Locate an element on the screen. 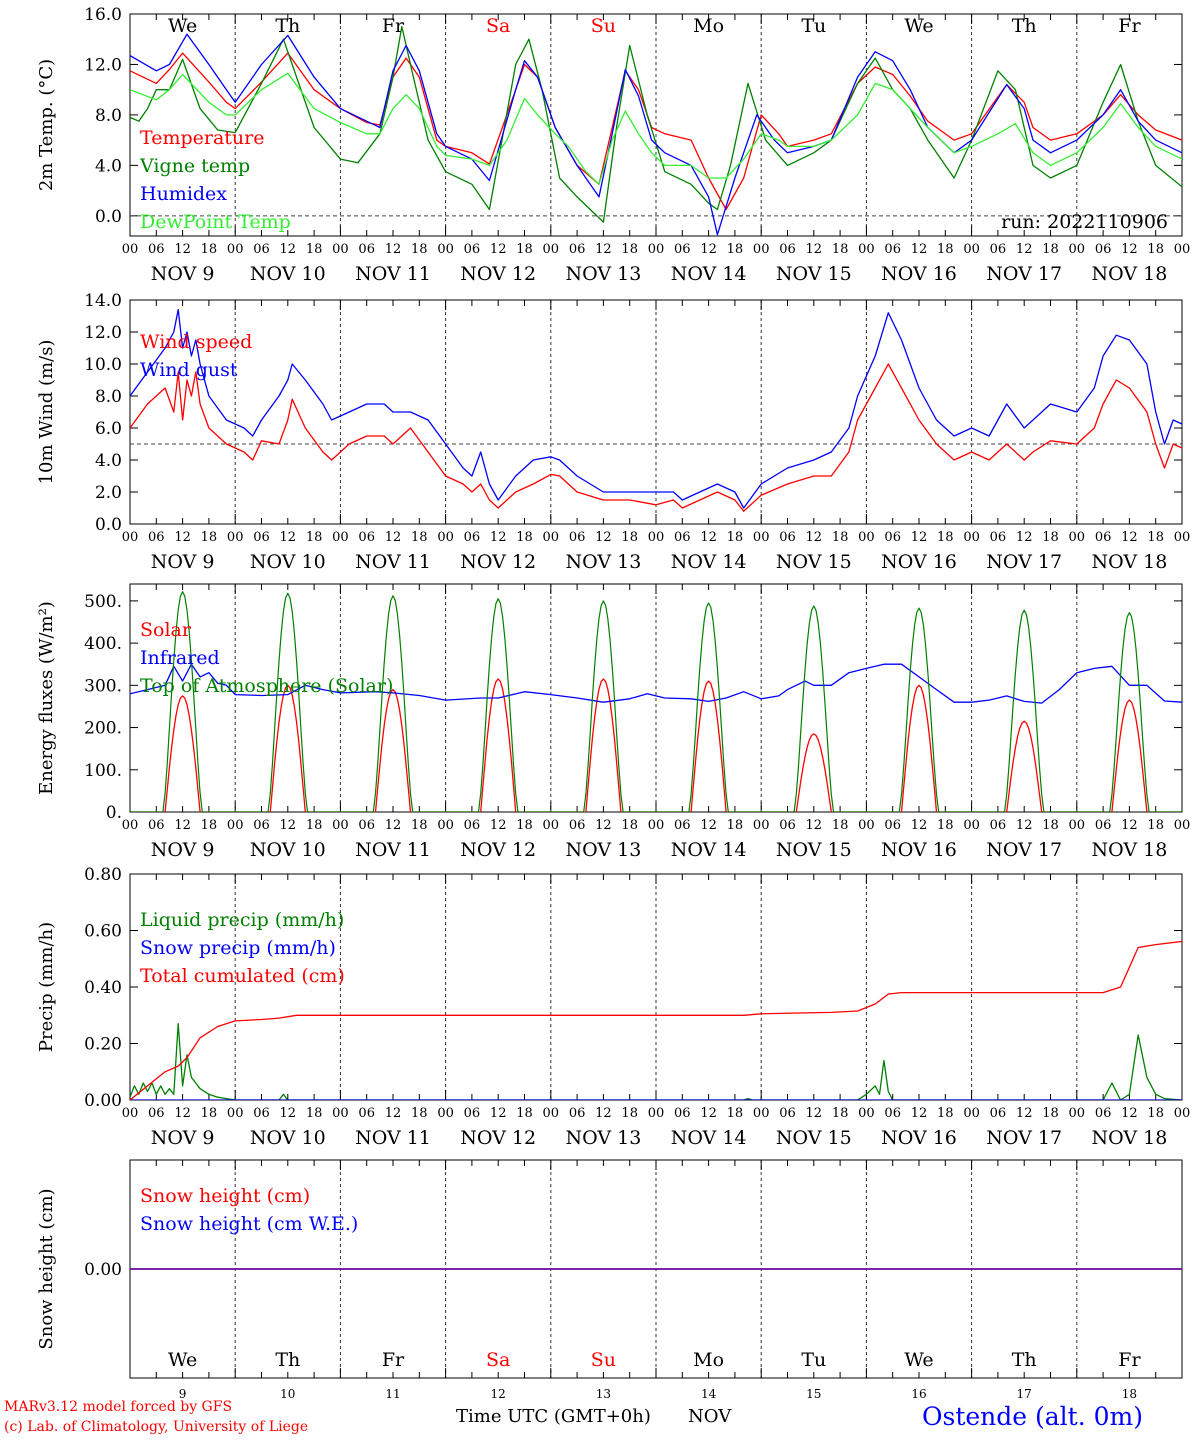  date-label: NOV 11 is located at coordinates (393, 850).